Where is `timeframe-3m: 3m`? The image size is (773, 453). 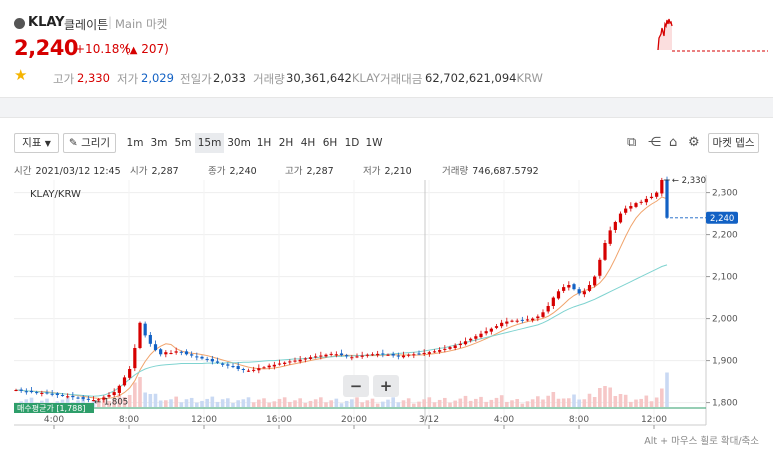
timeframe-3m: 3m is located at coordinates (159, 143).